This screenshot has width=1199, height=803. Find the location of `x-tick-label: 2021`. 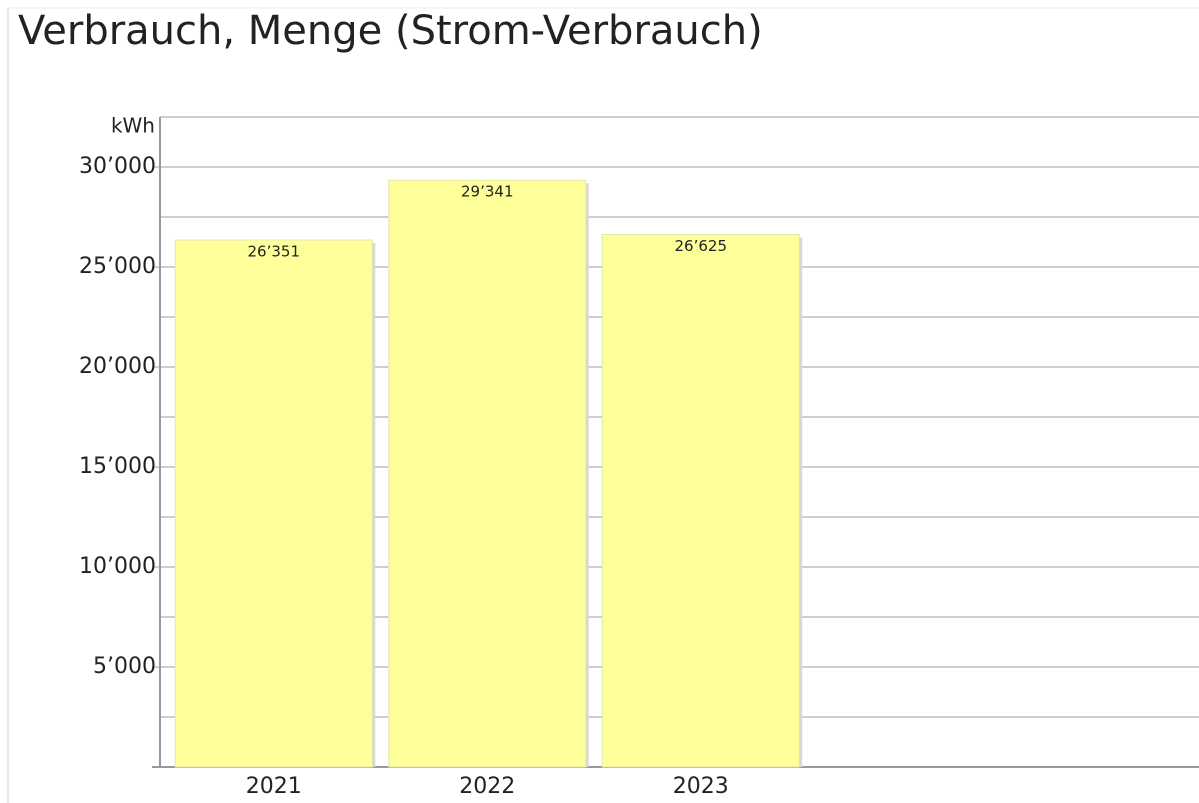

x-tick-label: 2021 is located at coordinates (274, 786).